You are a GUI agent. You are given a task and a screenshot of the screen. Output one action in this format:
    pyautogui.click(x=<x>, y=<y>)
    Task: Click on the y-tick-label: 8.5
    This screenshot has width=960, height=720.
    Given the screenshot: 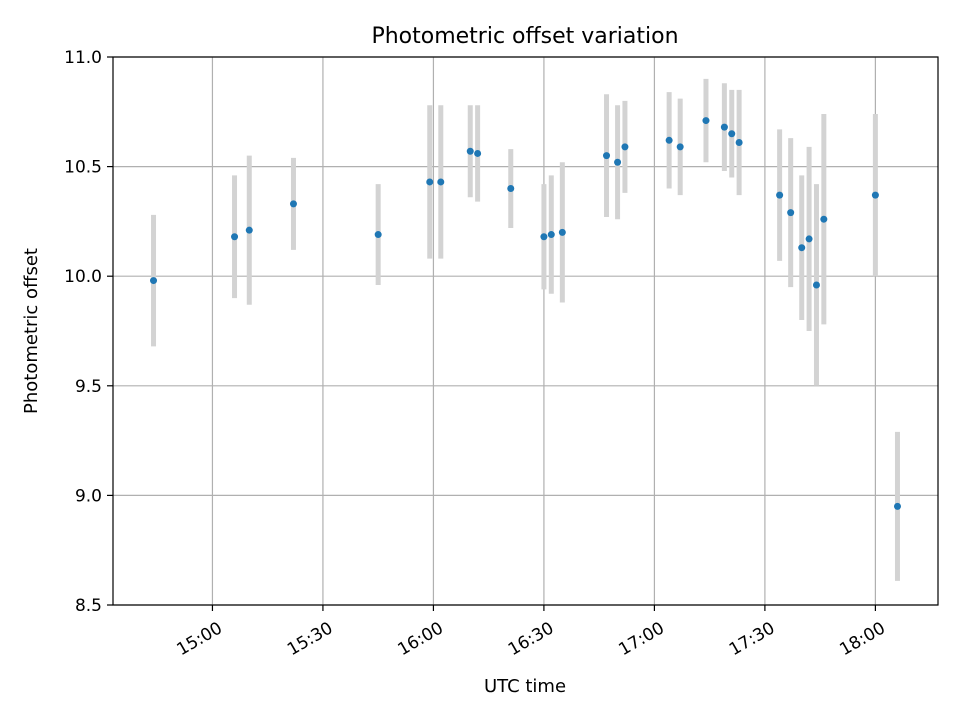 What is the action you would take?
    pyautogui.click(x=88, y=606)
    